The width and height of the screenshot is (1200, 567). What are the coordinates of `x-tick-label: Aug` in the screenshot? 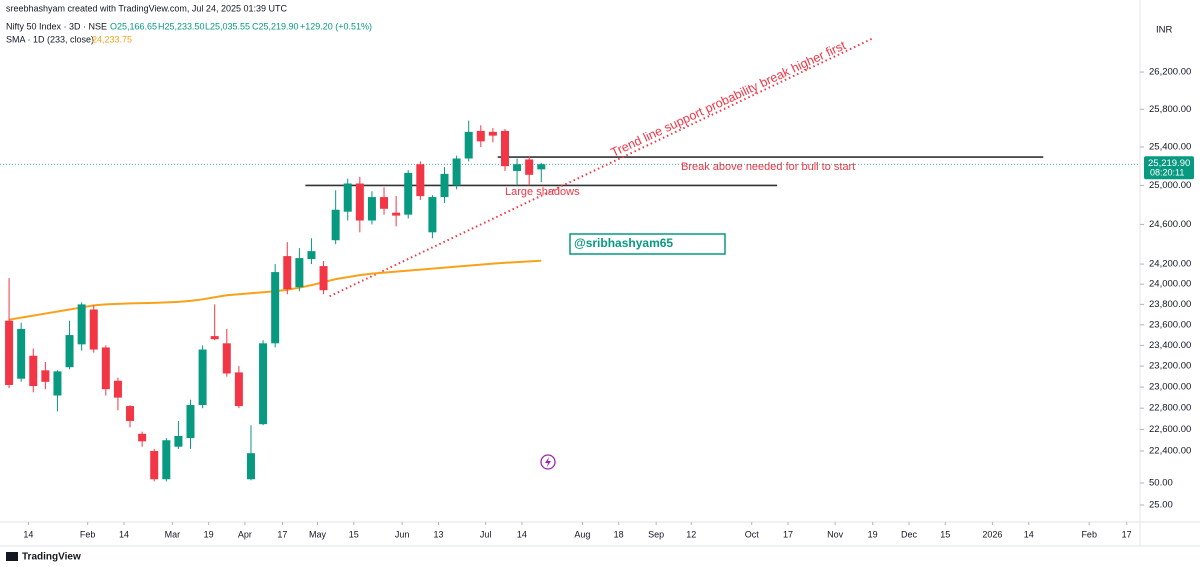 It's located at (582, 534).